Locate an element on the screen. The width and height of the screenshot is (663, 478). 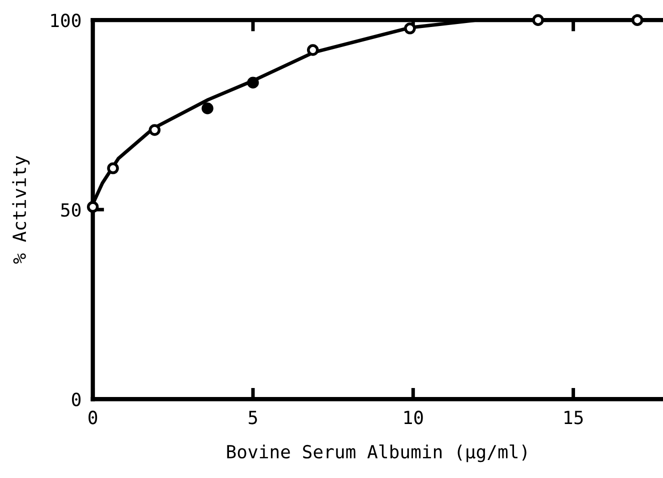
x-axis-title: Bovine Serum Albumin (µg/ml) is located at coordinates (376, 453).